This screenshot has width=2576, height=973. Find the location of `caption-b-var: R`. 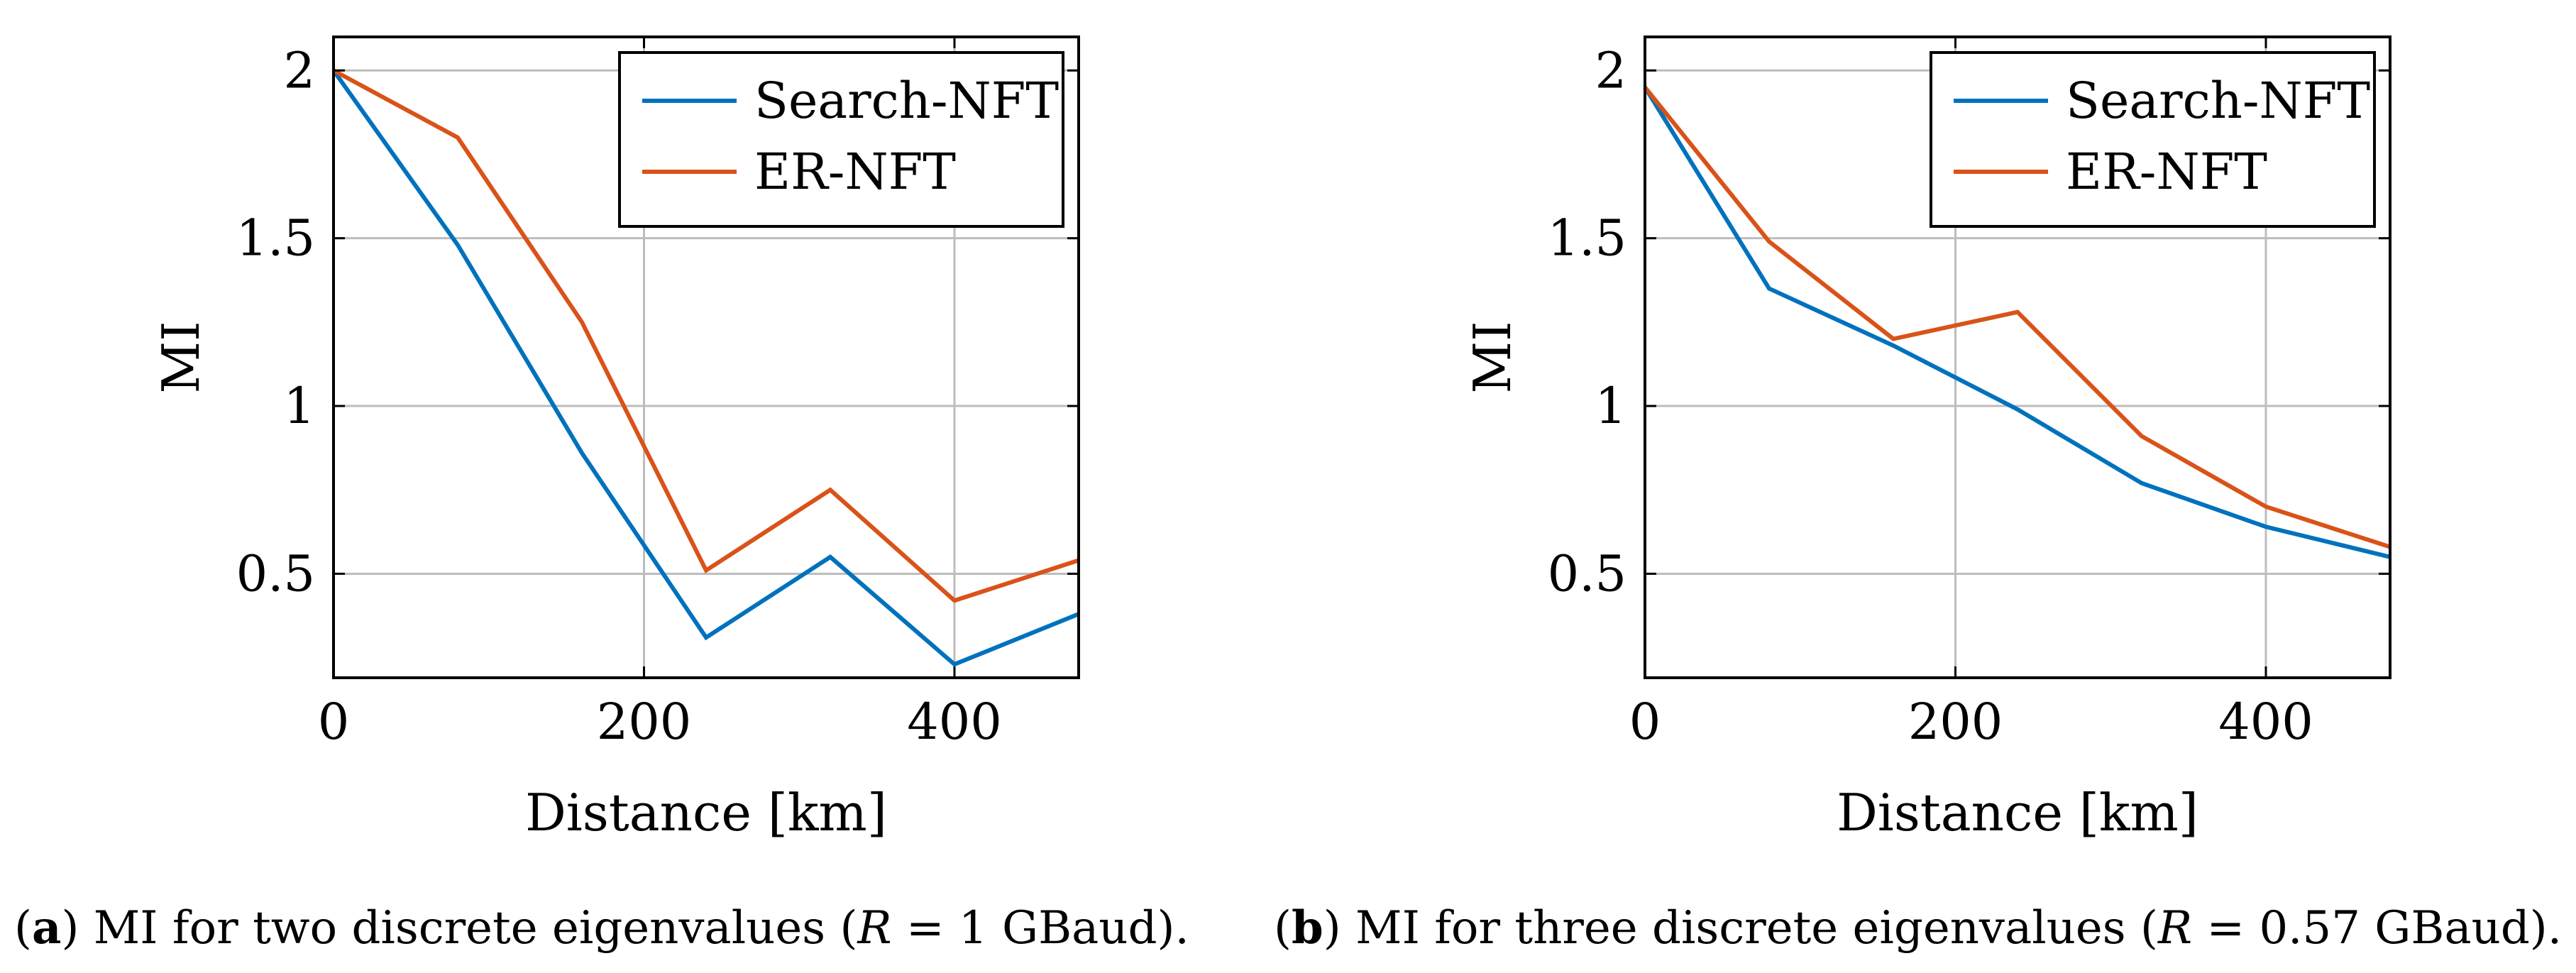

caption-b-var: R is located at coordinates (2175, 928).